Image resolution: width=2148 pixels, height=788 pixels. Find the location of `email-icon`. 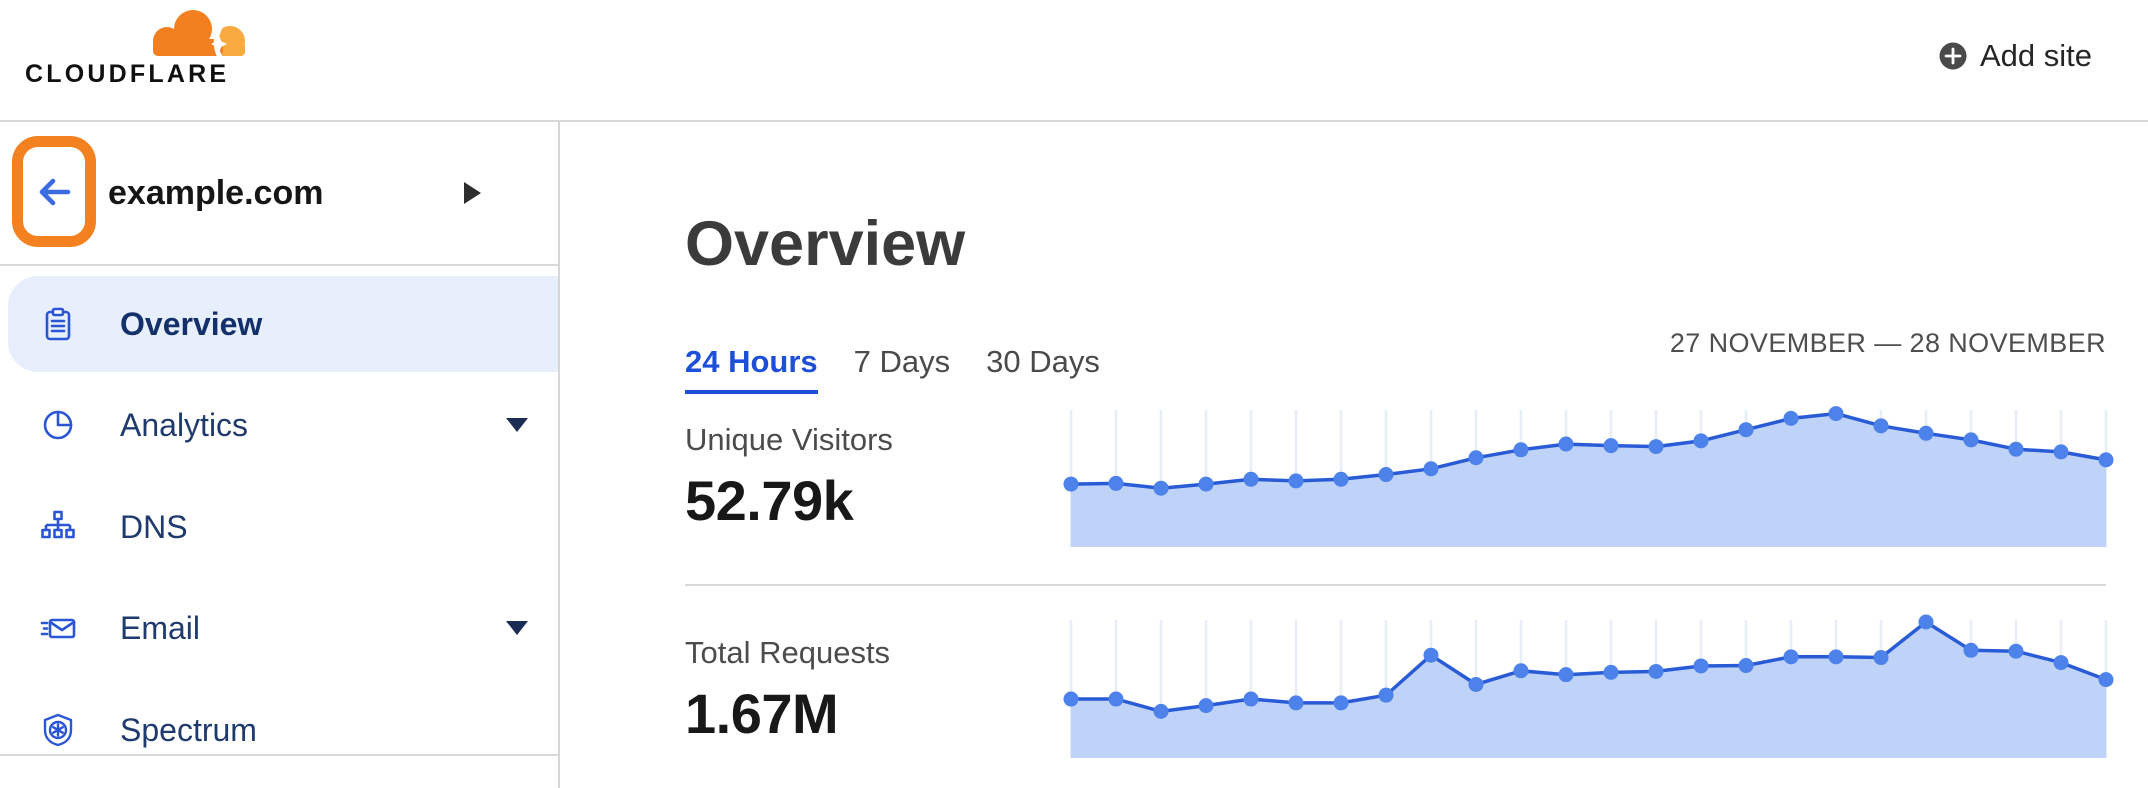

email-icon is located at coordinates (58, 628).